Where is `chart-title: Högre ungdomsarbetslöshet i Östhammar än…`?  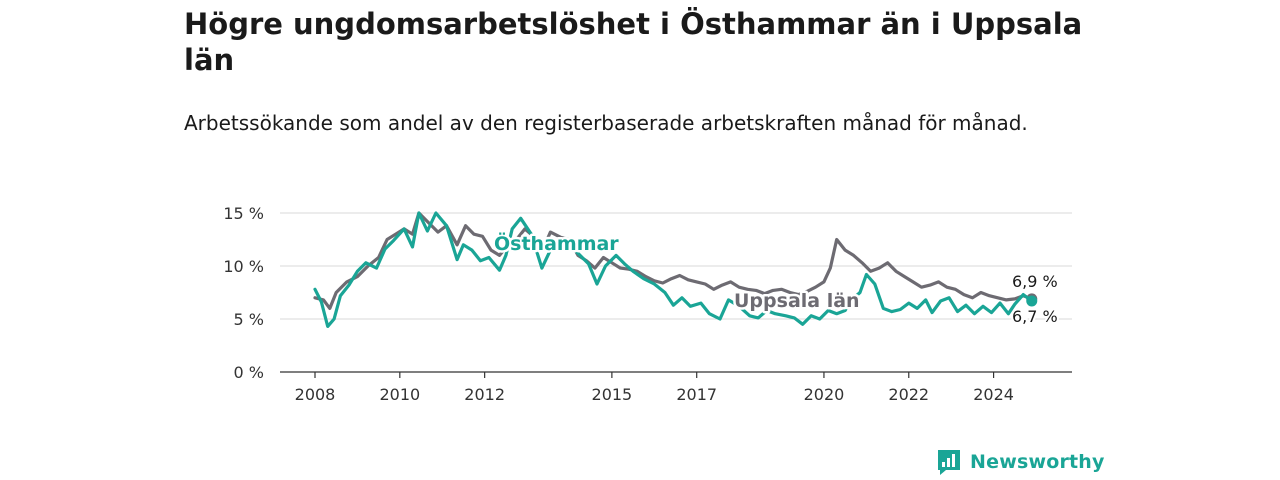 chart-title: Högre ungdomsarbetslöshet i Östhammar än… is located at coordinates (633, 42).